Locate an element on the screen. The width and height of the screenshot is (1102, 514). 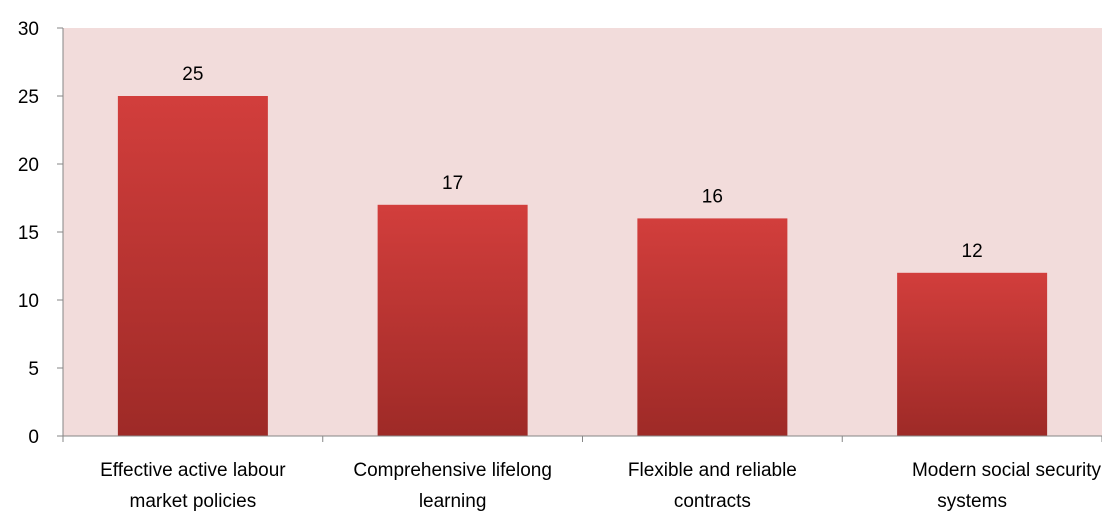
data-label: 12 is located at coordinates (972, 251).